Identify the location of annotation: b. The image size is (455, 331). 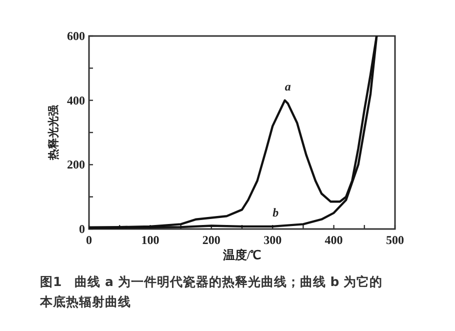
(275, 212).